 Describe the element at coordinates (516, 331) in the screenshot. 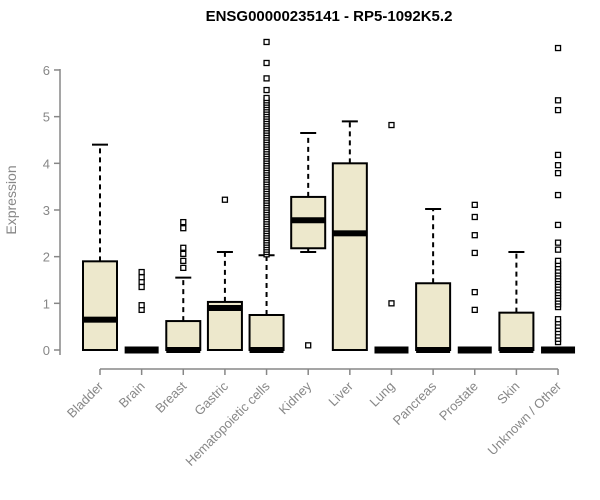

I see `box-Skin` at that location.